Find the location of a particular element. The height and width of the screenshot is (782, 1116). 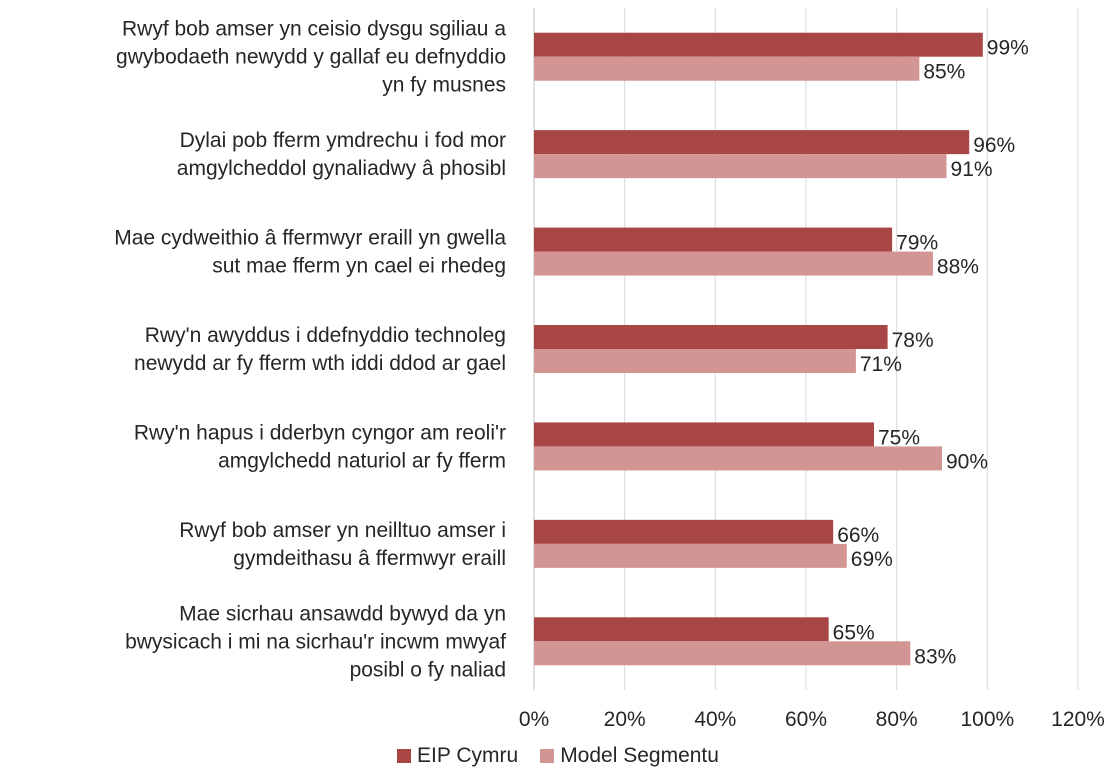

legend-item-model-segmentu: Model Segmentu is located at coordinates (629, 756).